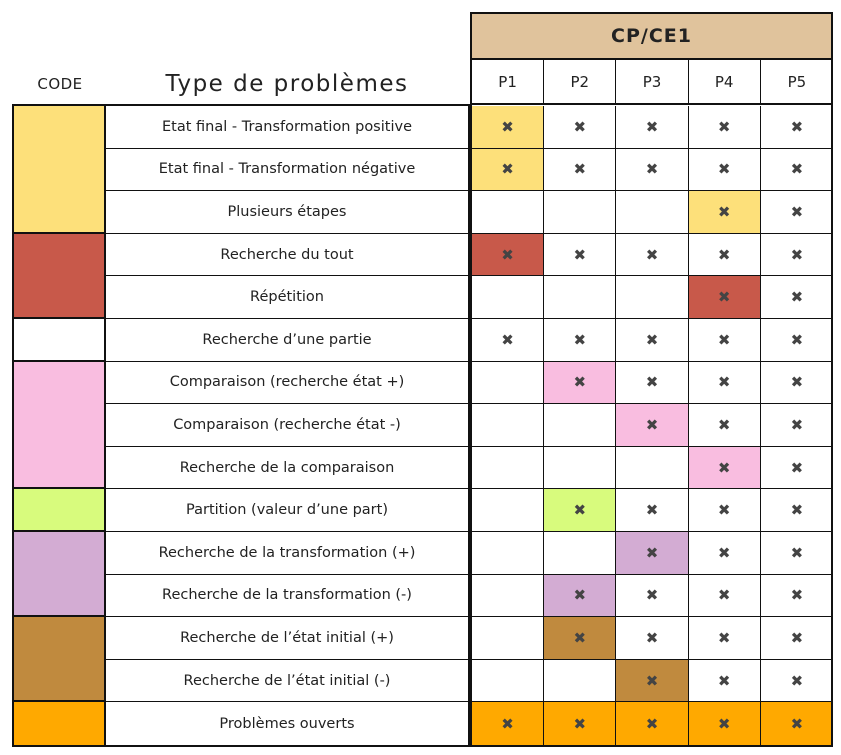 The height and width of the screenshot is (755, 841). Describe the element at coordinates (59, 510) in the screenshot. I see `color-code-green` at that location.